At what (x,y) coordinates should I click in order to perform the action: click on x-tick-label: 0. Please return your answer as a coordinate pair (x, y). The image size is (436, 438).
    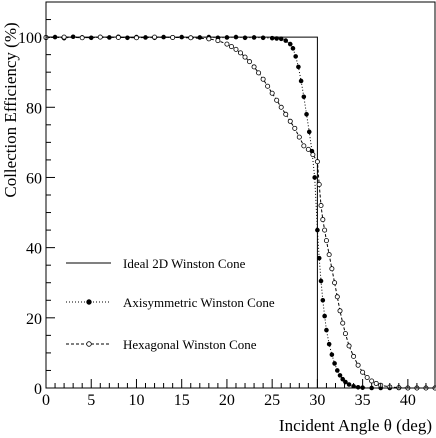
    Looking at the image, I should click on (46, 400).